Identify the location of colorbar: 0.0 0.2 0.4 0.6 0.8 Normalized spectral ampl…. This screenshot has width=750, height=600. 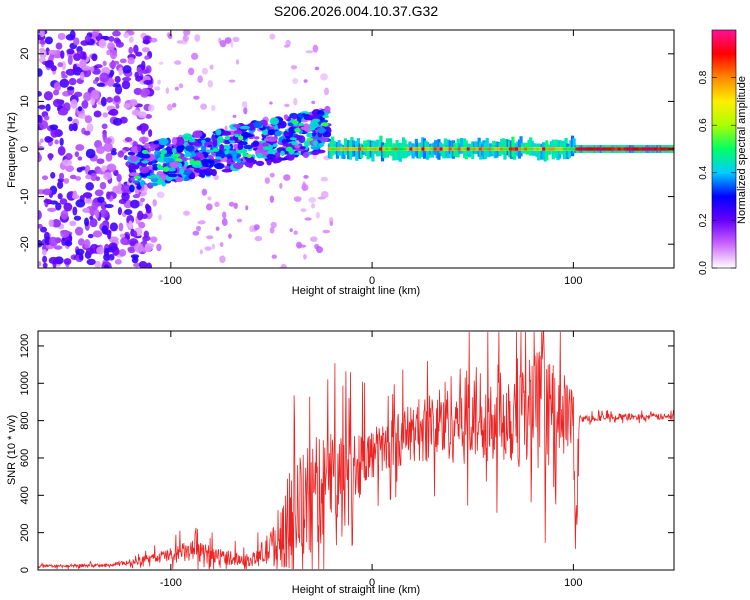
(723, 152).